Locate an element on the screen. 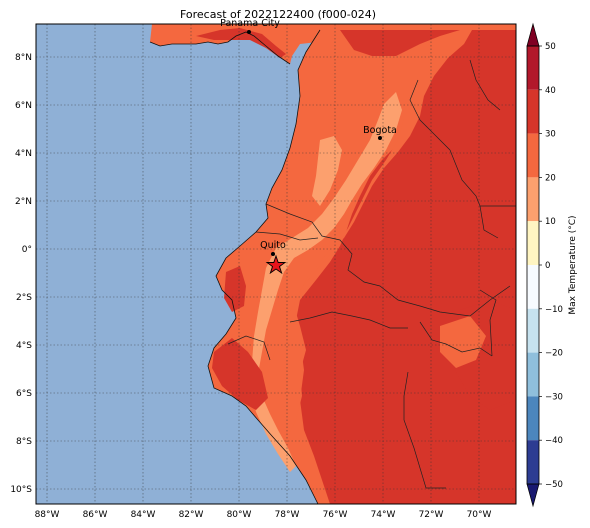 This screenshot has height=528, width=590. lon-tick-label: 84°W is located at coordinates (143, 515).